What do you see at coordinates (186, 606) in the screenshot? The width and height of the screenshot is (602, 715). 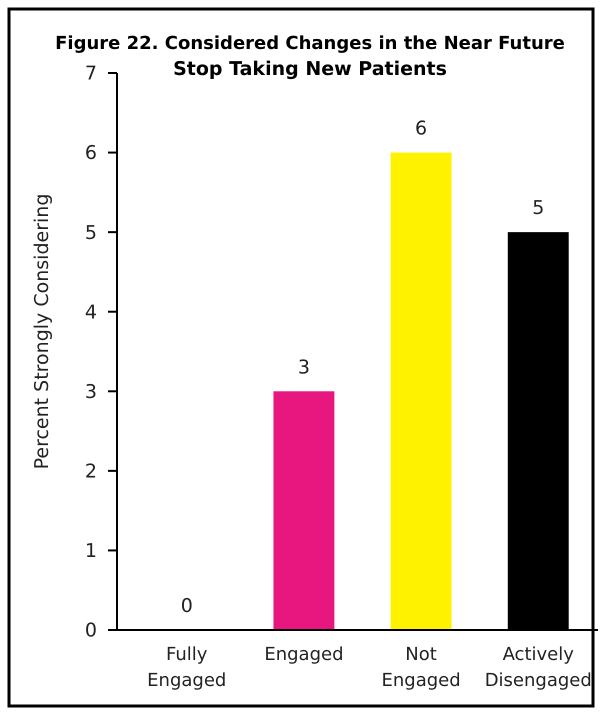 I see `data-label: 0` at bounding box center [186, 606].